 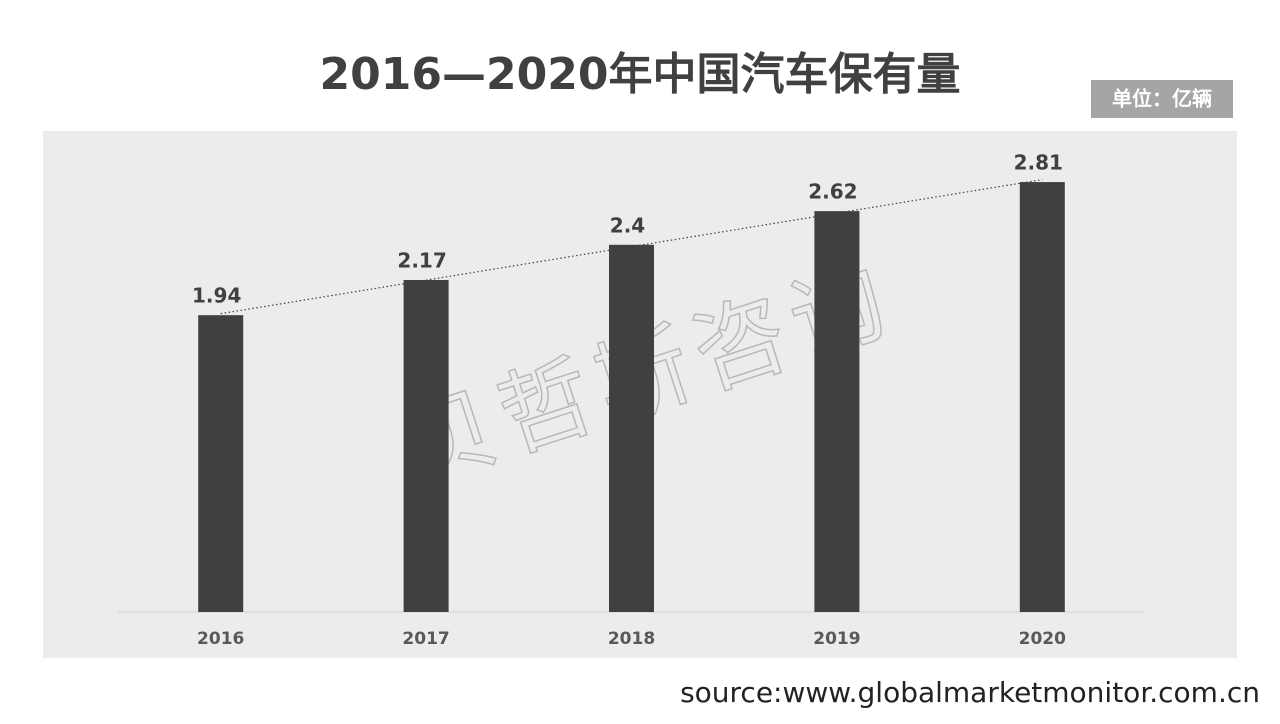 I want to click on x-tick-label: 2018, so click(x=631, y=639).